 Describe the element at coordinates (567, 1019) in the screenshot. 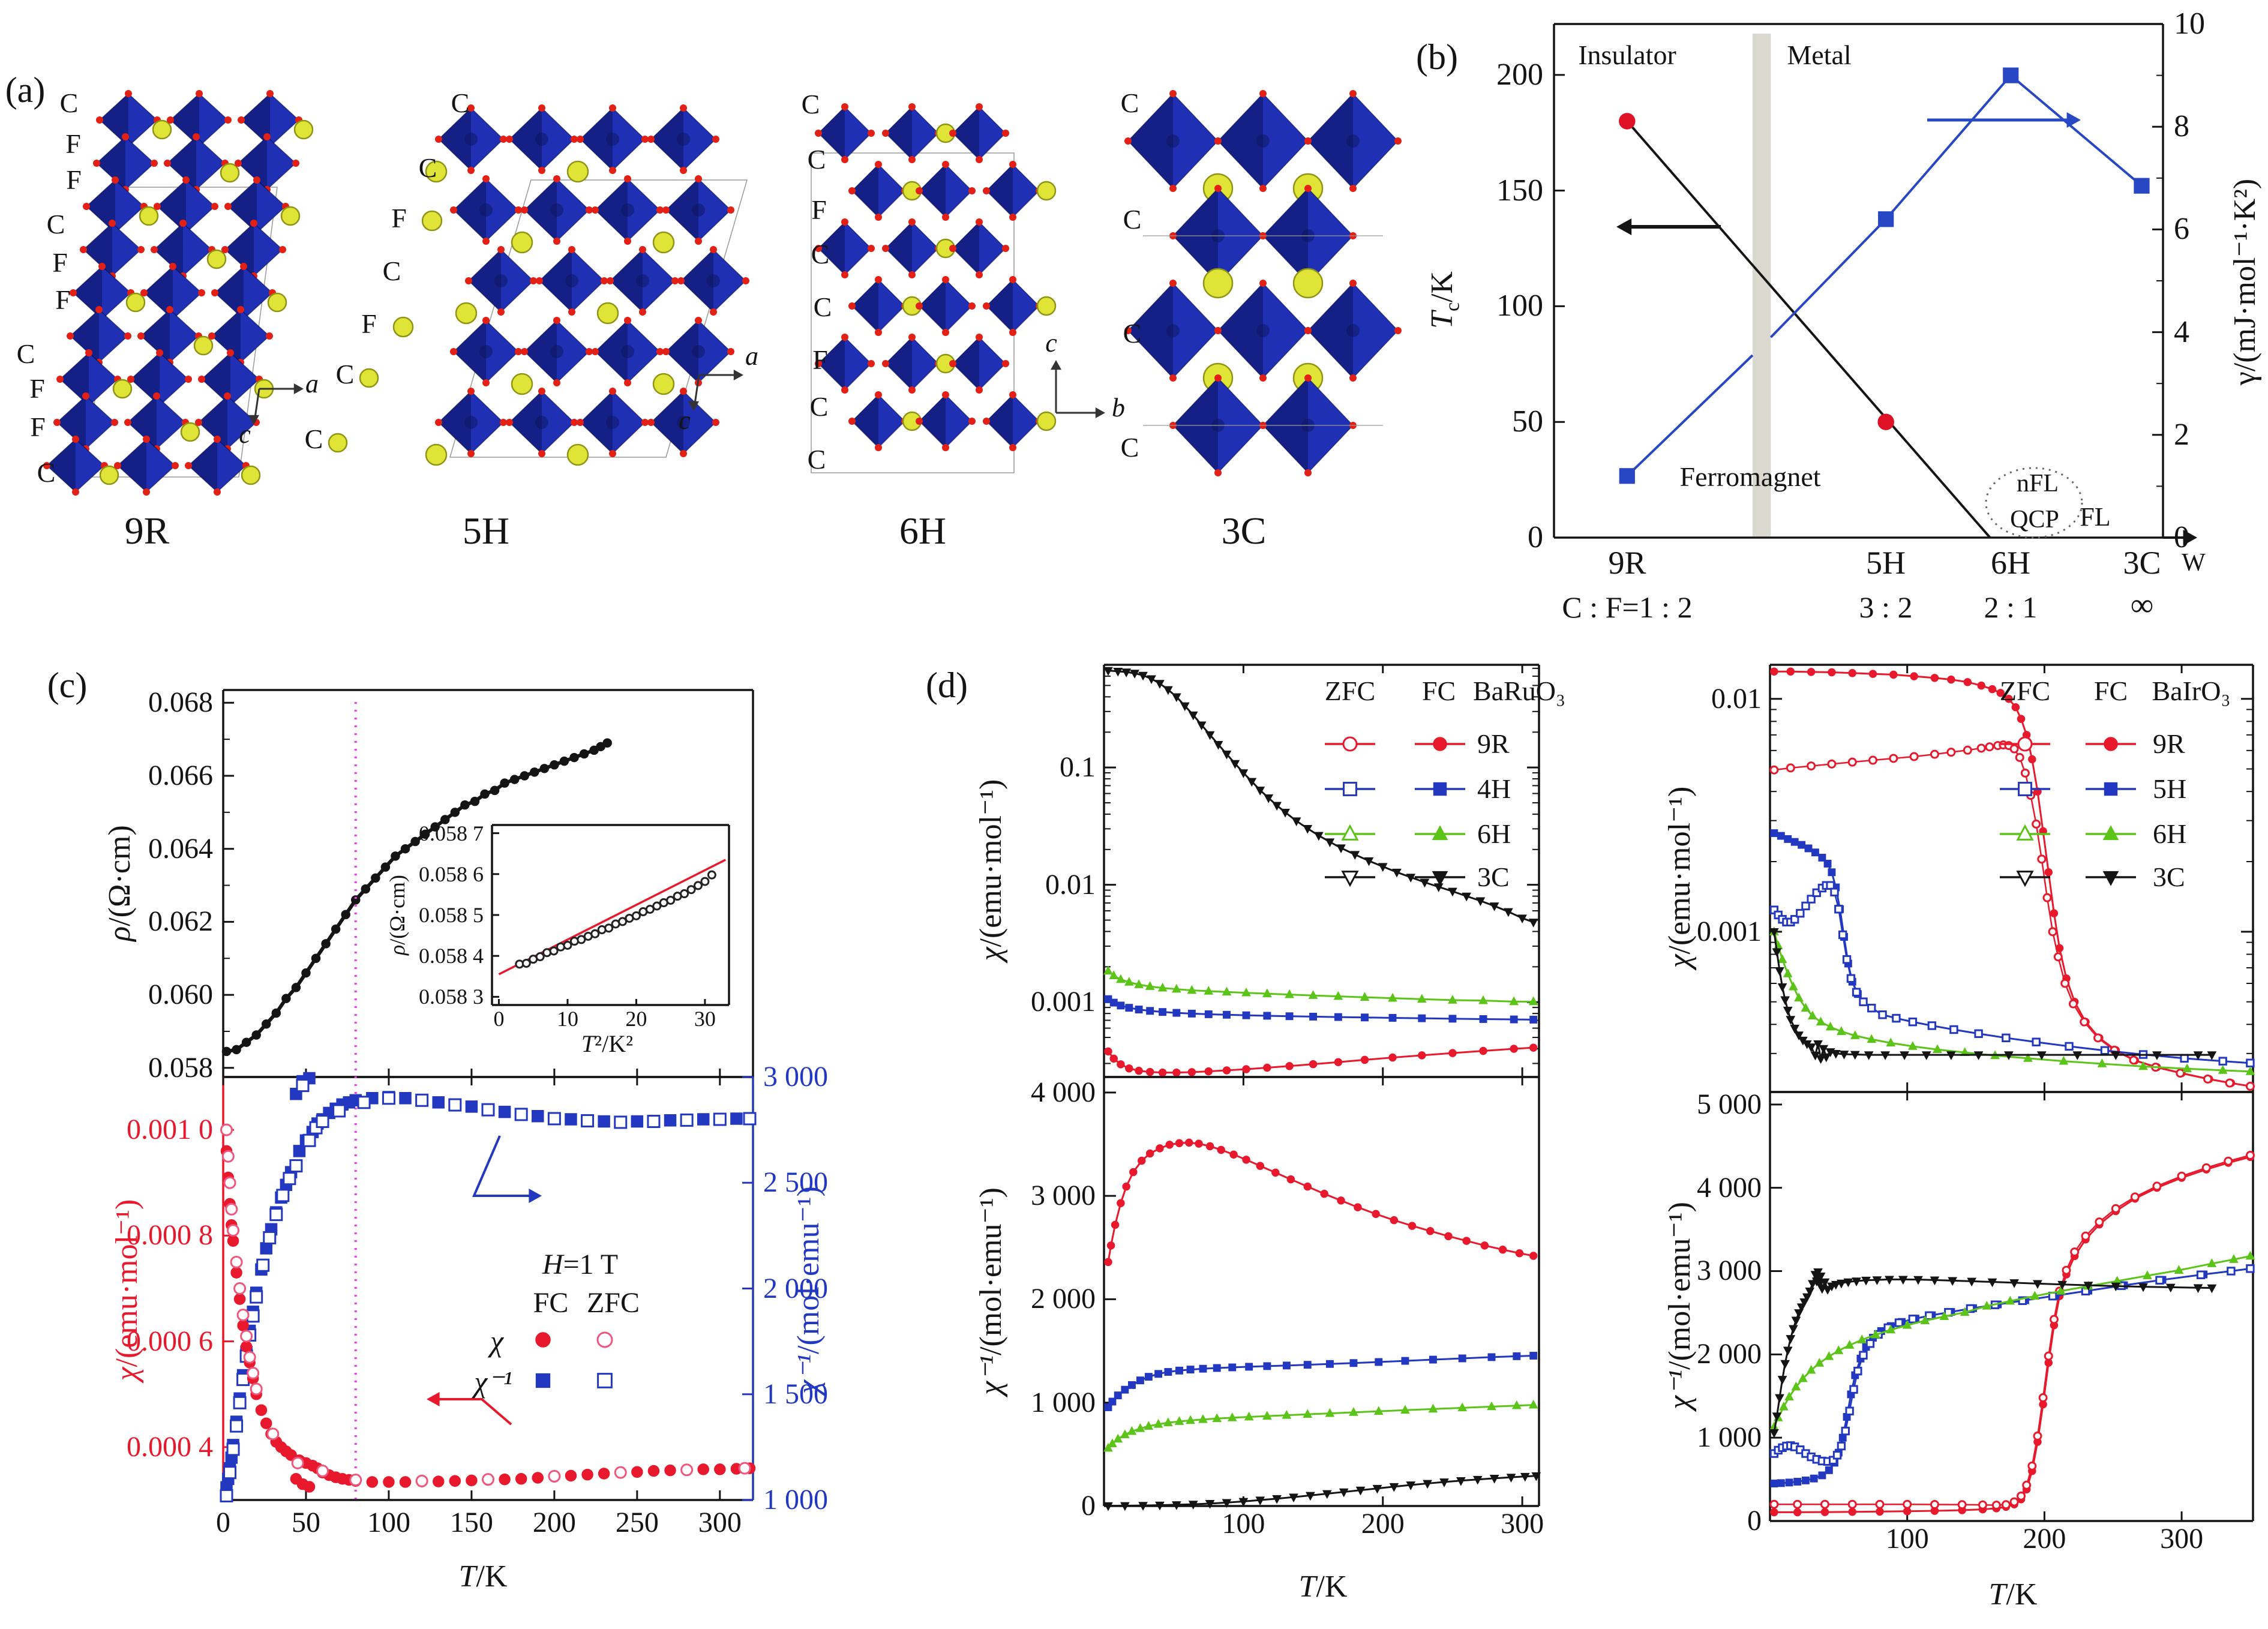

I see `tick-label: 10` at that location.